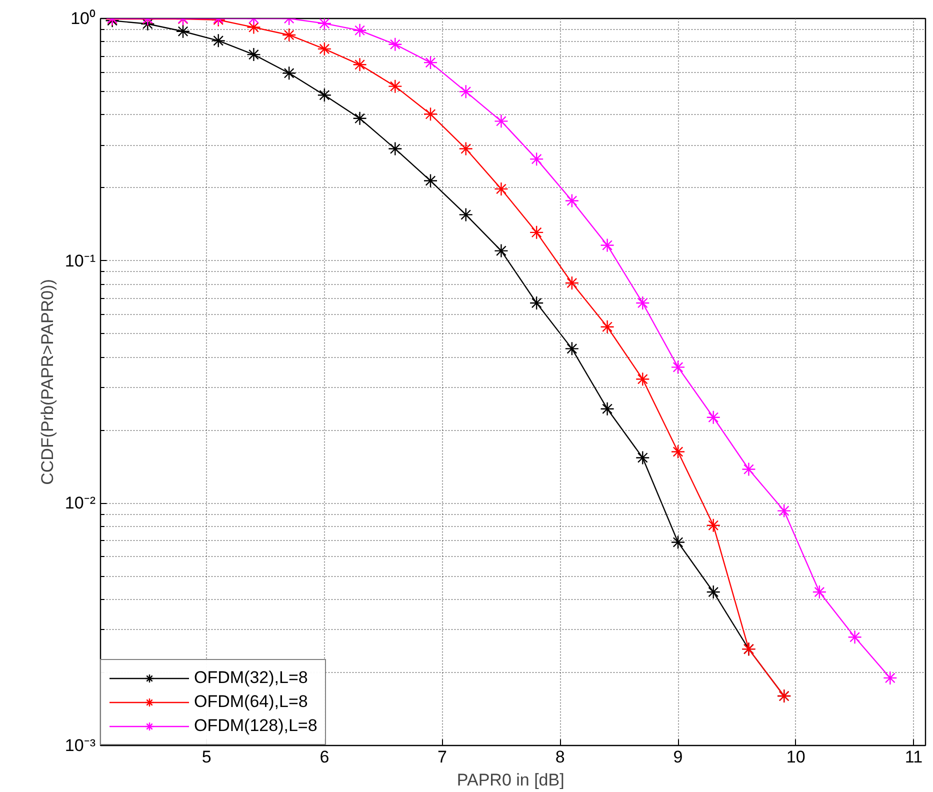 This screenshot has height=792, width=933. What do you see at coordinates (796, 757) in the screenshot?
I see `x-tick-label: 10` at bounding box center [796, 757].